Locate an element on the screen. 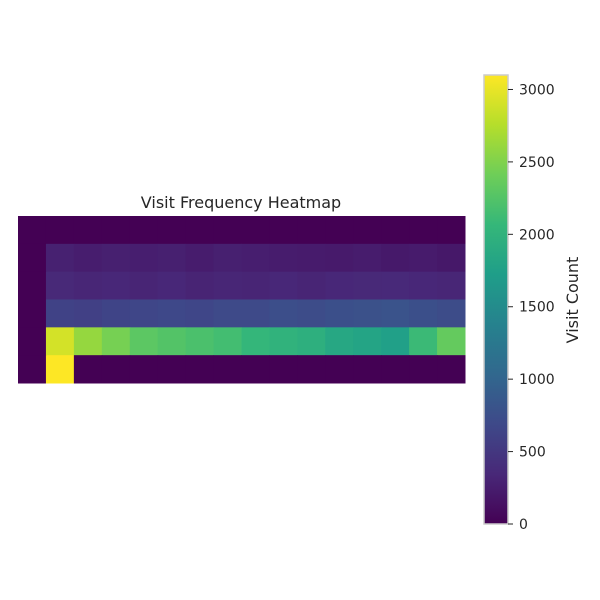 Image resolution: width=600 pixels, height=600 pixels. colorbar-ticks: 0 500 1000 1500 2000 2500 3000 is located at coordinates (531, 307).